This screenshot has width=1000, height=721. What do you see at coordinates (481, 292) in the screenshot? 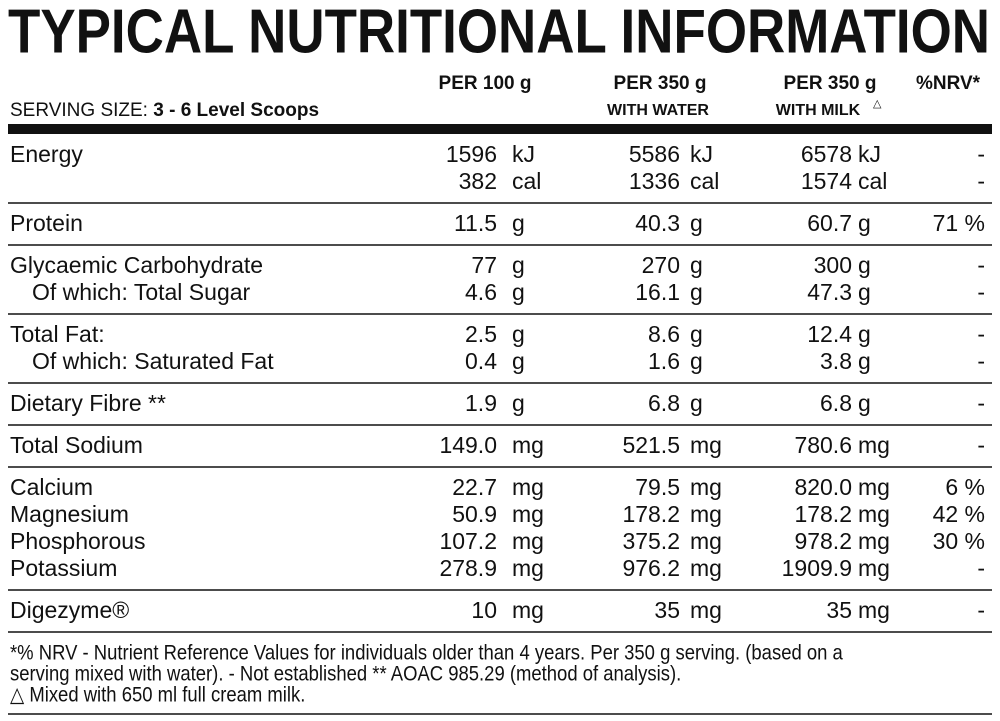
I see `value: 4.6` at bounding box center [481, 292].